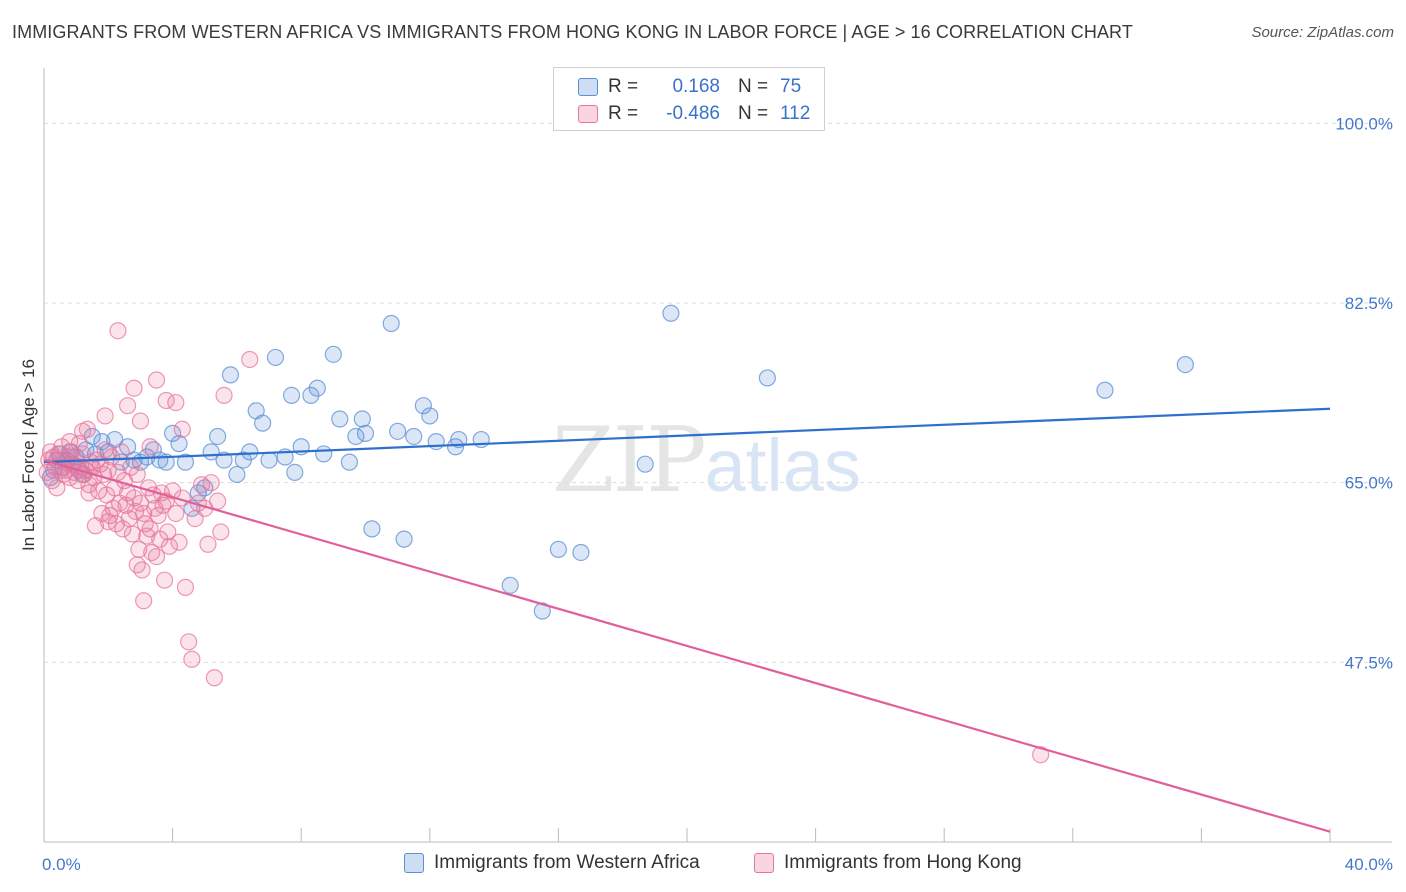  What do you see at coordinates (693, 113) in the screenshot?
I see `r-value: -0.486` at bounding box center [693, 113].